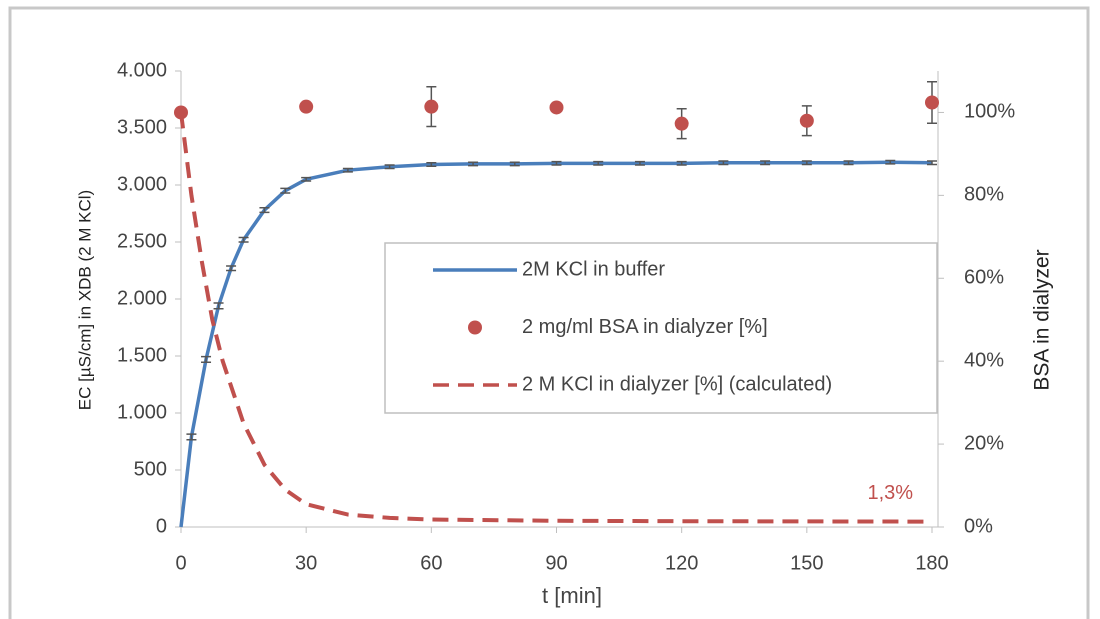  I want to click on legend-label: 2M KCl in buffer, so click(593, 269).